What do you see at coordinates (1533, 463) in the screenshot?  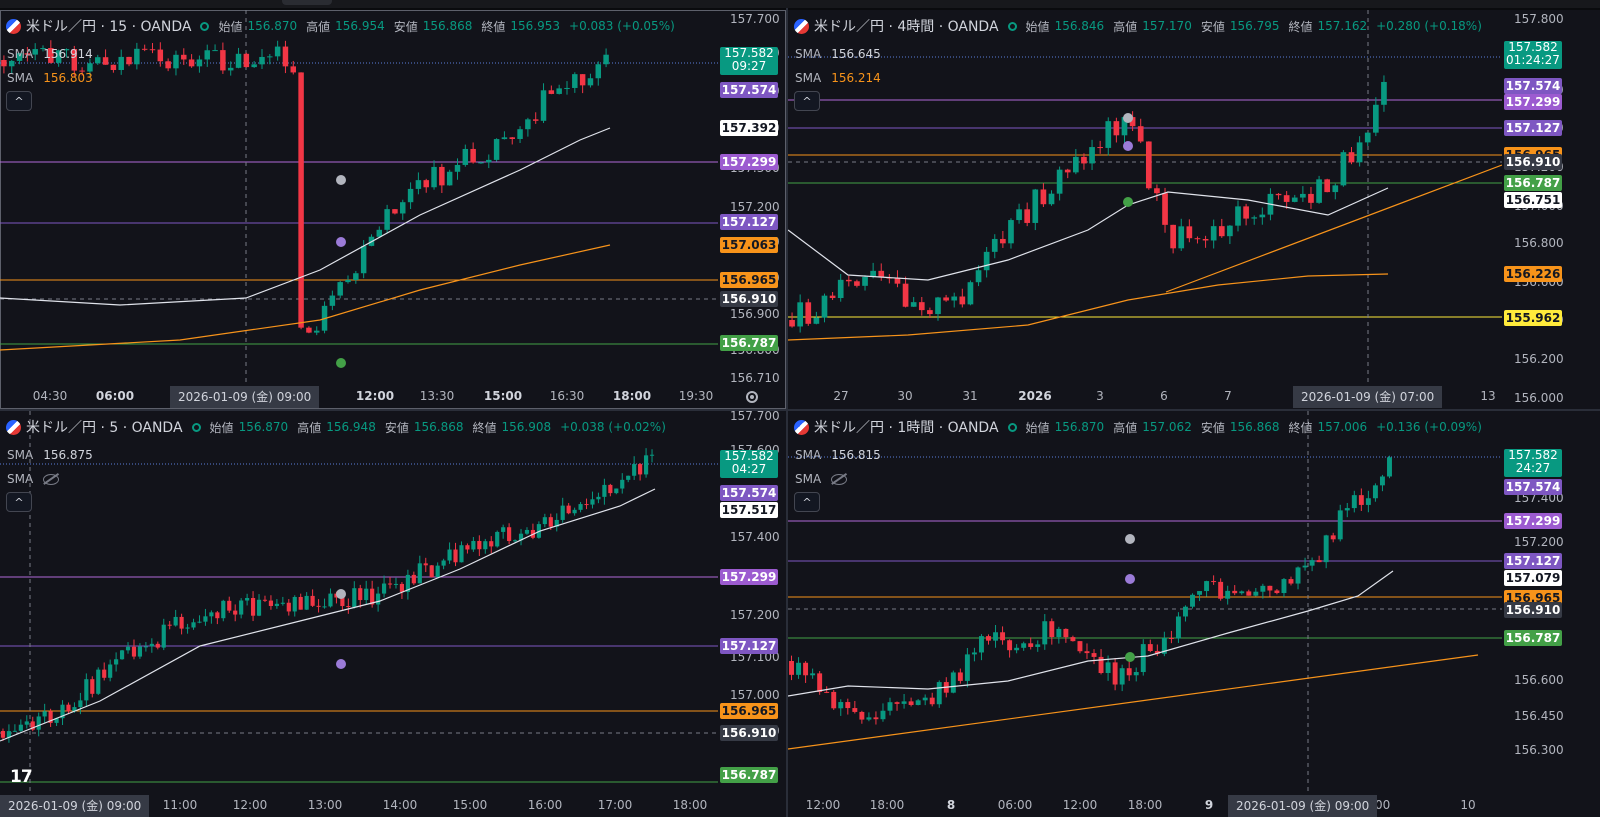 I see `price-label: 157.582 24:27` at bounding box center [1533, 463].